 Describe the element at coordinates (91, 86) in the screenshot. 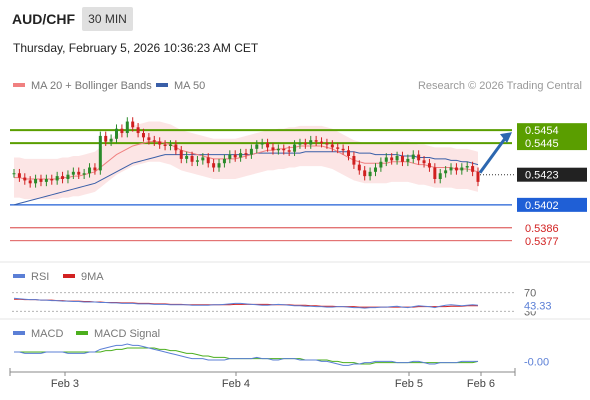

I see `legend-ma20-label: MA 20 + Bollinger Bands` at that location.